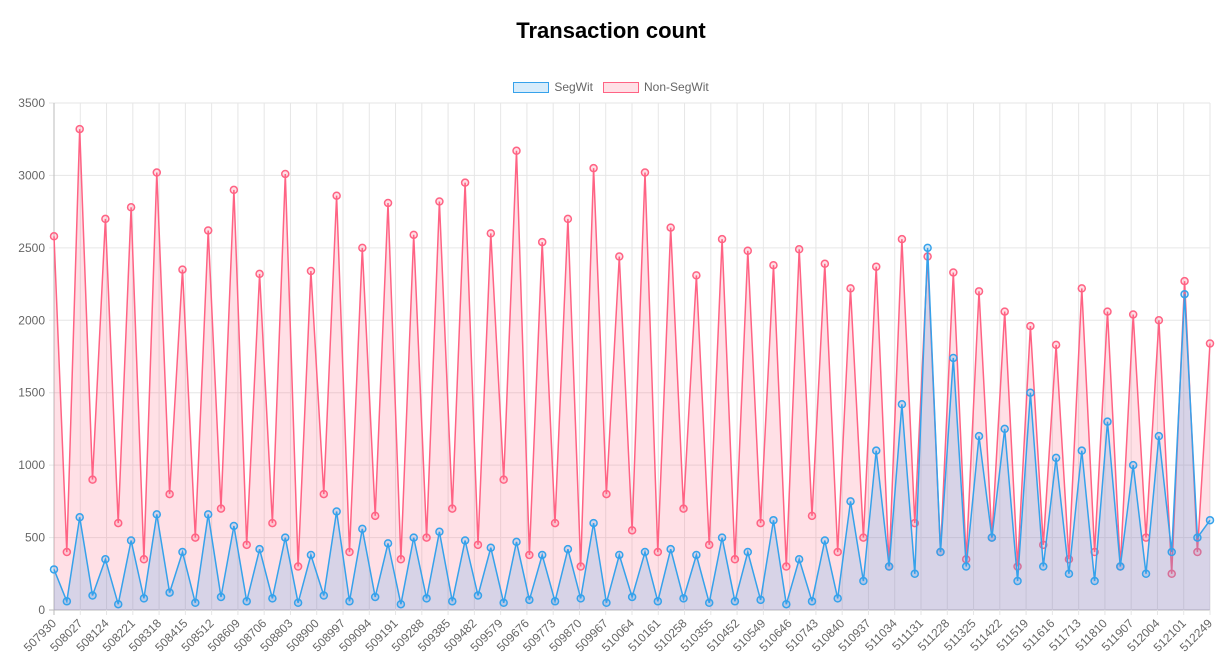 Image resolution: width=1222 pixels, height=659 pixels. I want to click on legend-item-non-segwit: Non-SegWit, so click(656, 87).